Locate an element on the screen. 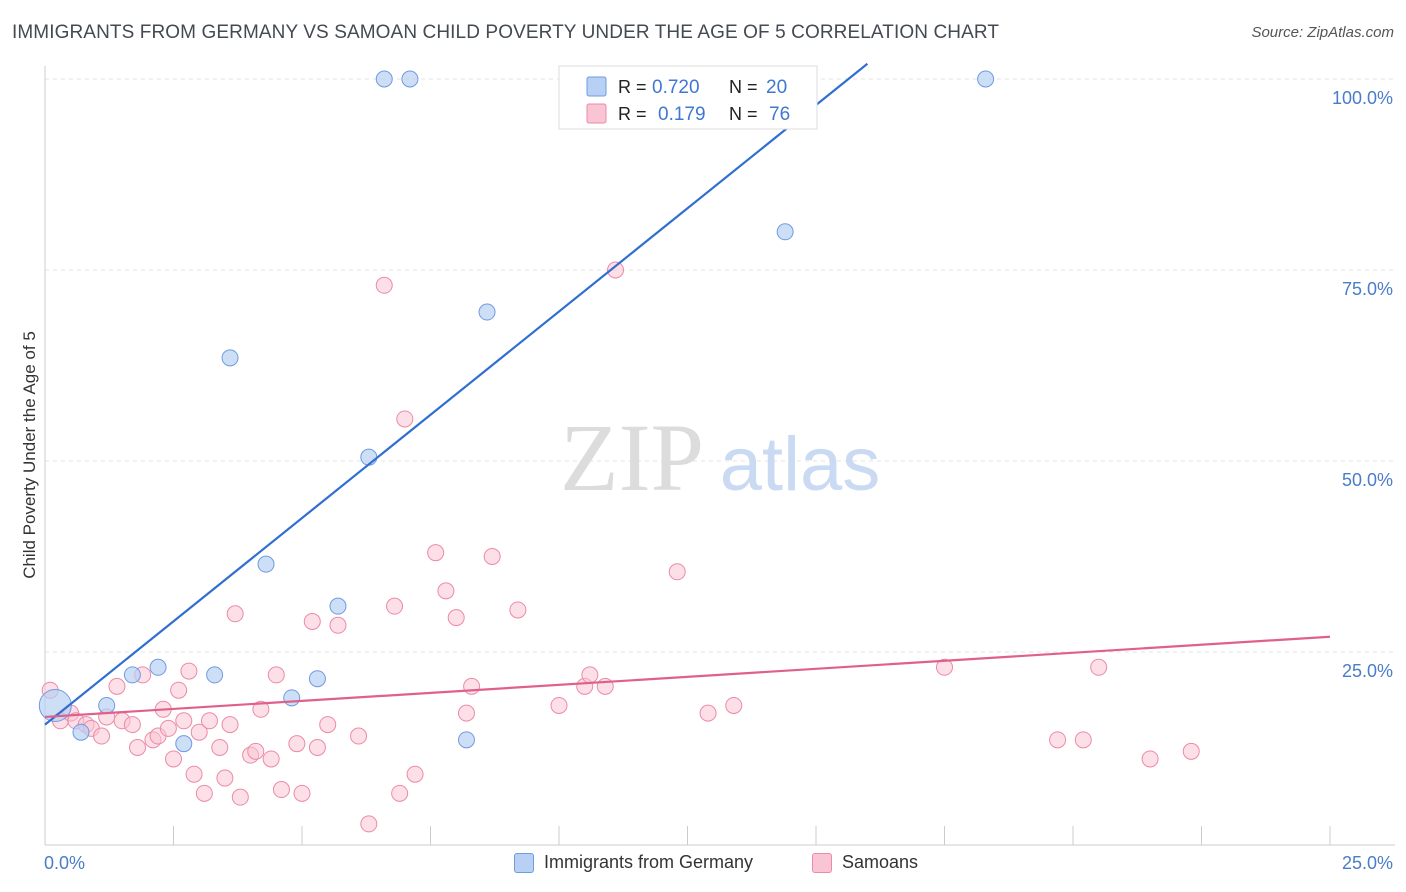  bottom-legend: Immigrants from Germany Samoans is located at coordinates (703, 865).